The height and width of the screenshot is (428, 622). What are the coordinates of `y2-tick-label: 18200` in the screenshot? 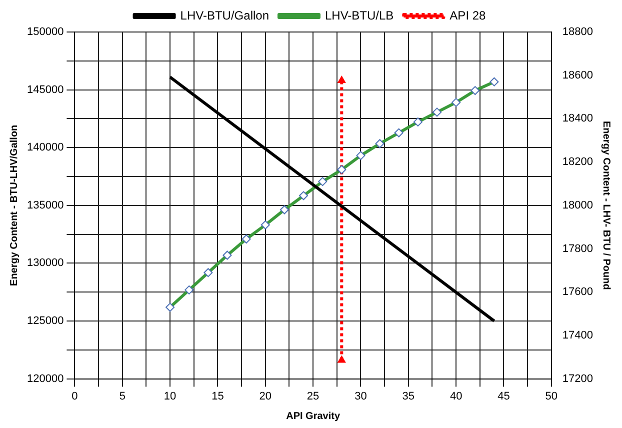 It's located at (578, 162).